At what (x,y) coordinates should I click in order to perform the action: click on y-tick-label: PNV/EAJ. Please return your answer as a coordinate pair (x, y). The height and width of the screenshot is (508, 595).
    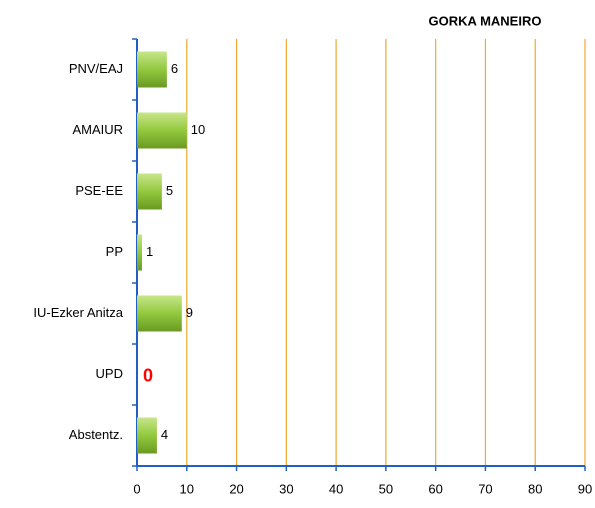
    Looking at the image, I should click on (96, 68).